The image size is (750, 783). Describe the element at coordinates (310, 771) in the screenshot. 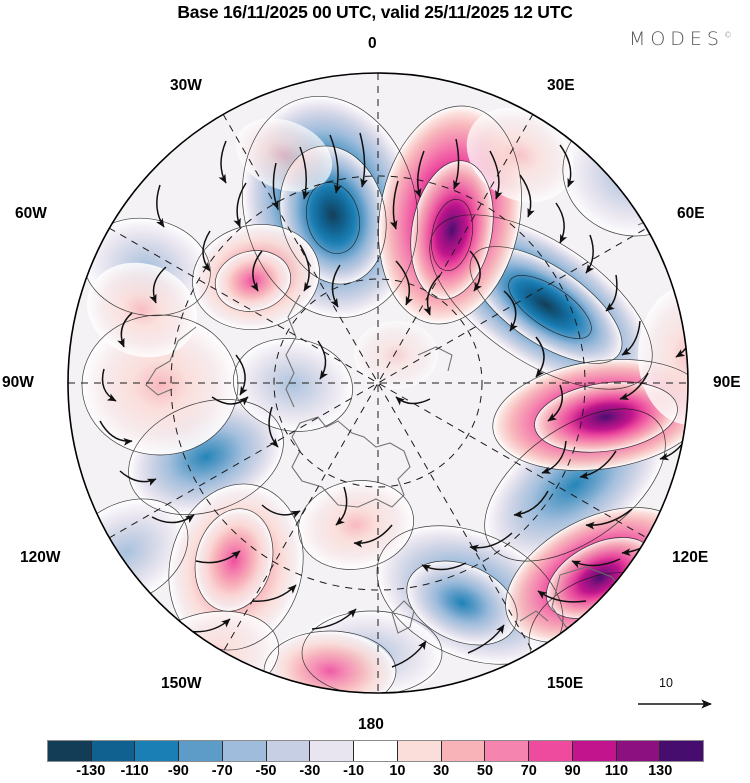

I see `colorbar-tick--30: -30` at that location.